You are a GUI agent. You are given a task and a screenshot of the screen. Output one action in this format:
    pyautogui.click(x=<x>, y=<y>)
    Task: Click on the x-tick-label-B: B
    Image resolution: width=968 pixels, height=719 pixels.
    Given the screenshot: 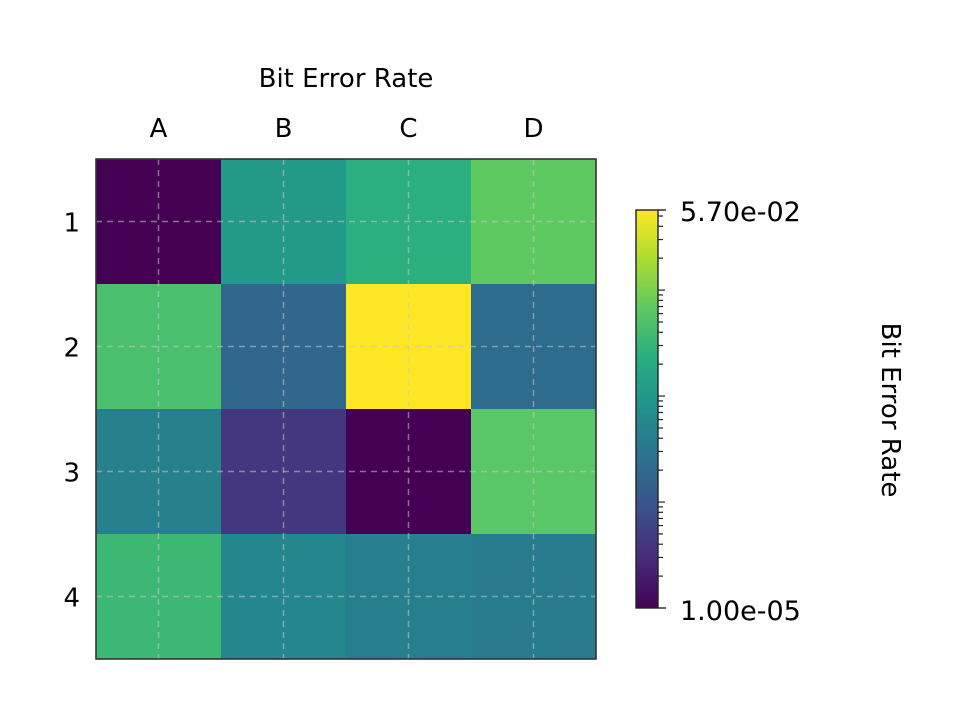 What is the action you would take?
    pyautogui.click(x=284, y=129)
    